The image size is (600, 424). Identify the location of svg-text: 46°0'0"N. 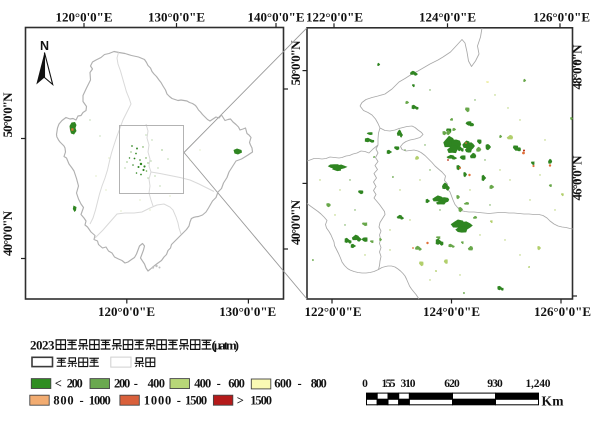
(577, 178).